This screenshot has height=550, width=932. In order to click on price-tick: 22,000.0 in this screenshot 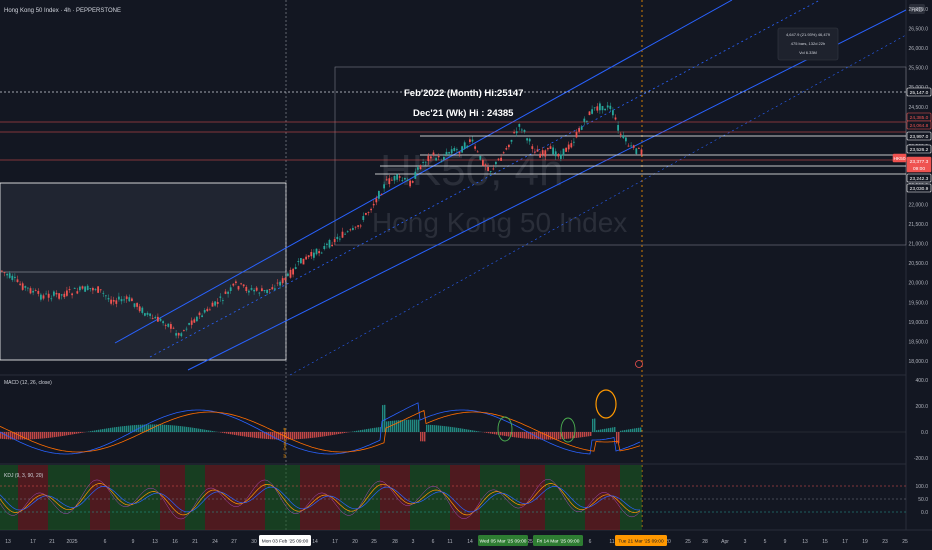, I will do `click(919, 206)`.